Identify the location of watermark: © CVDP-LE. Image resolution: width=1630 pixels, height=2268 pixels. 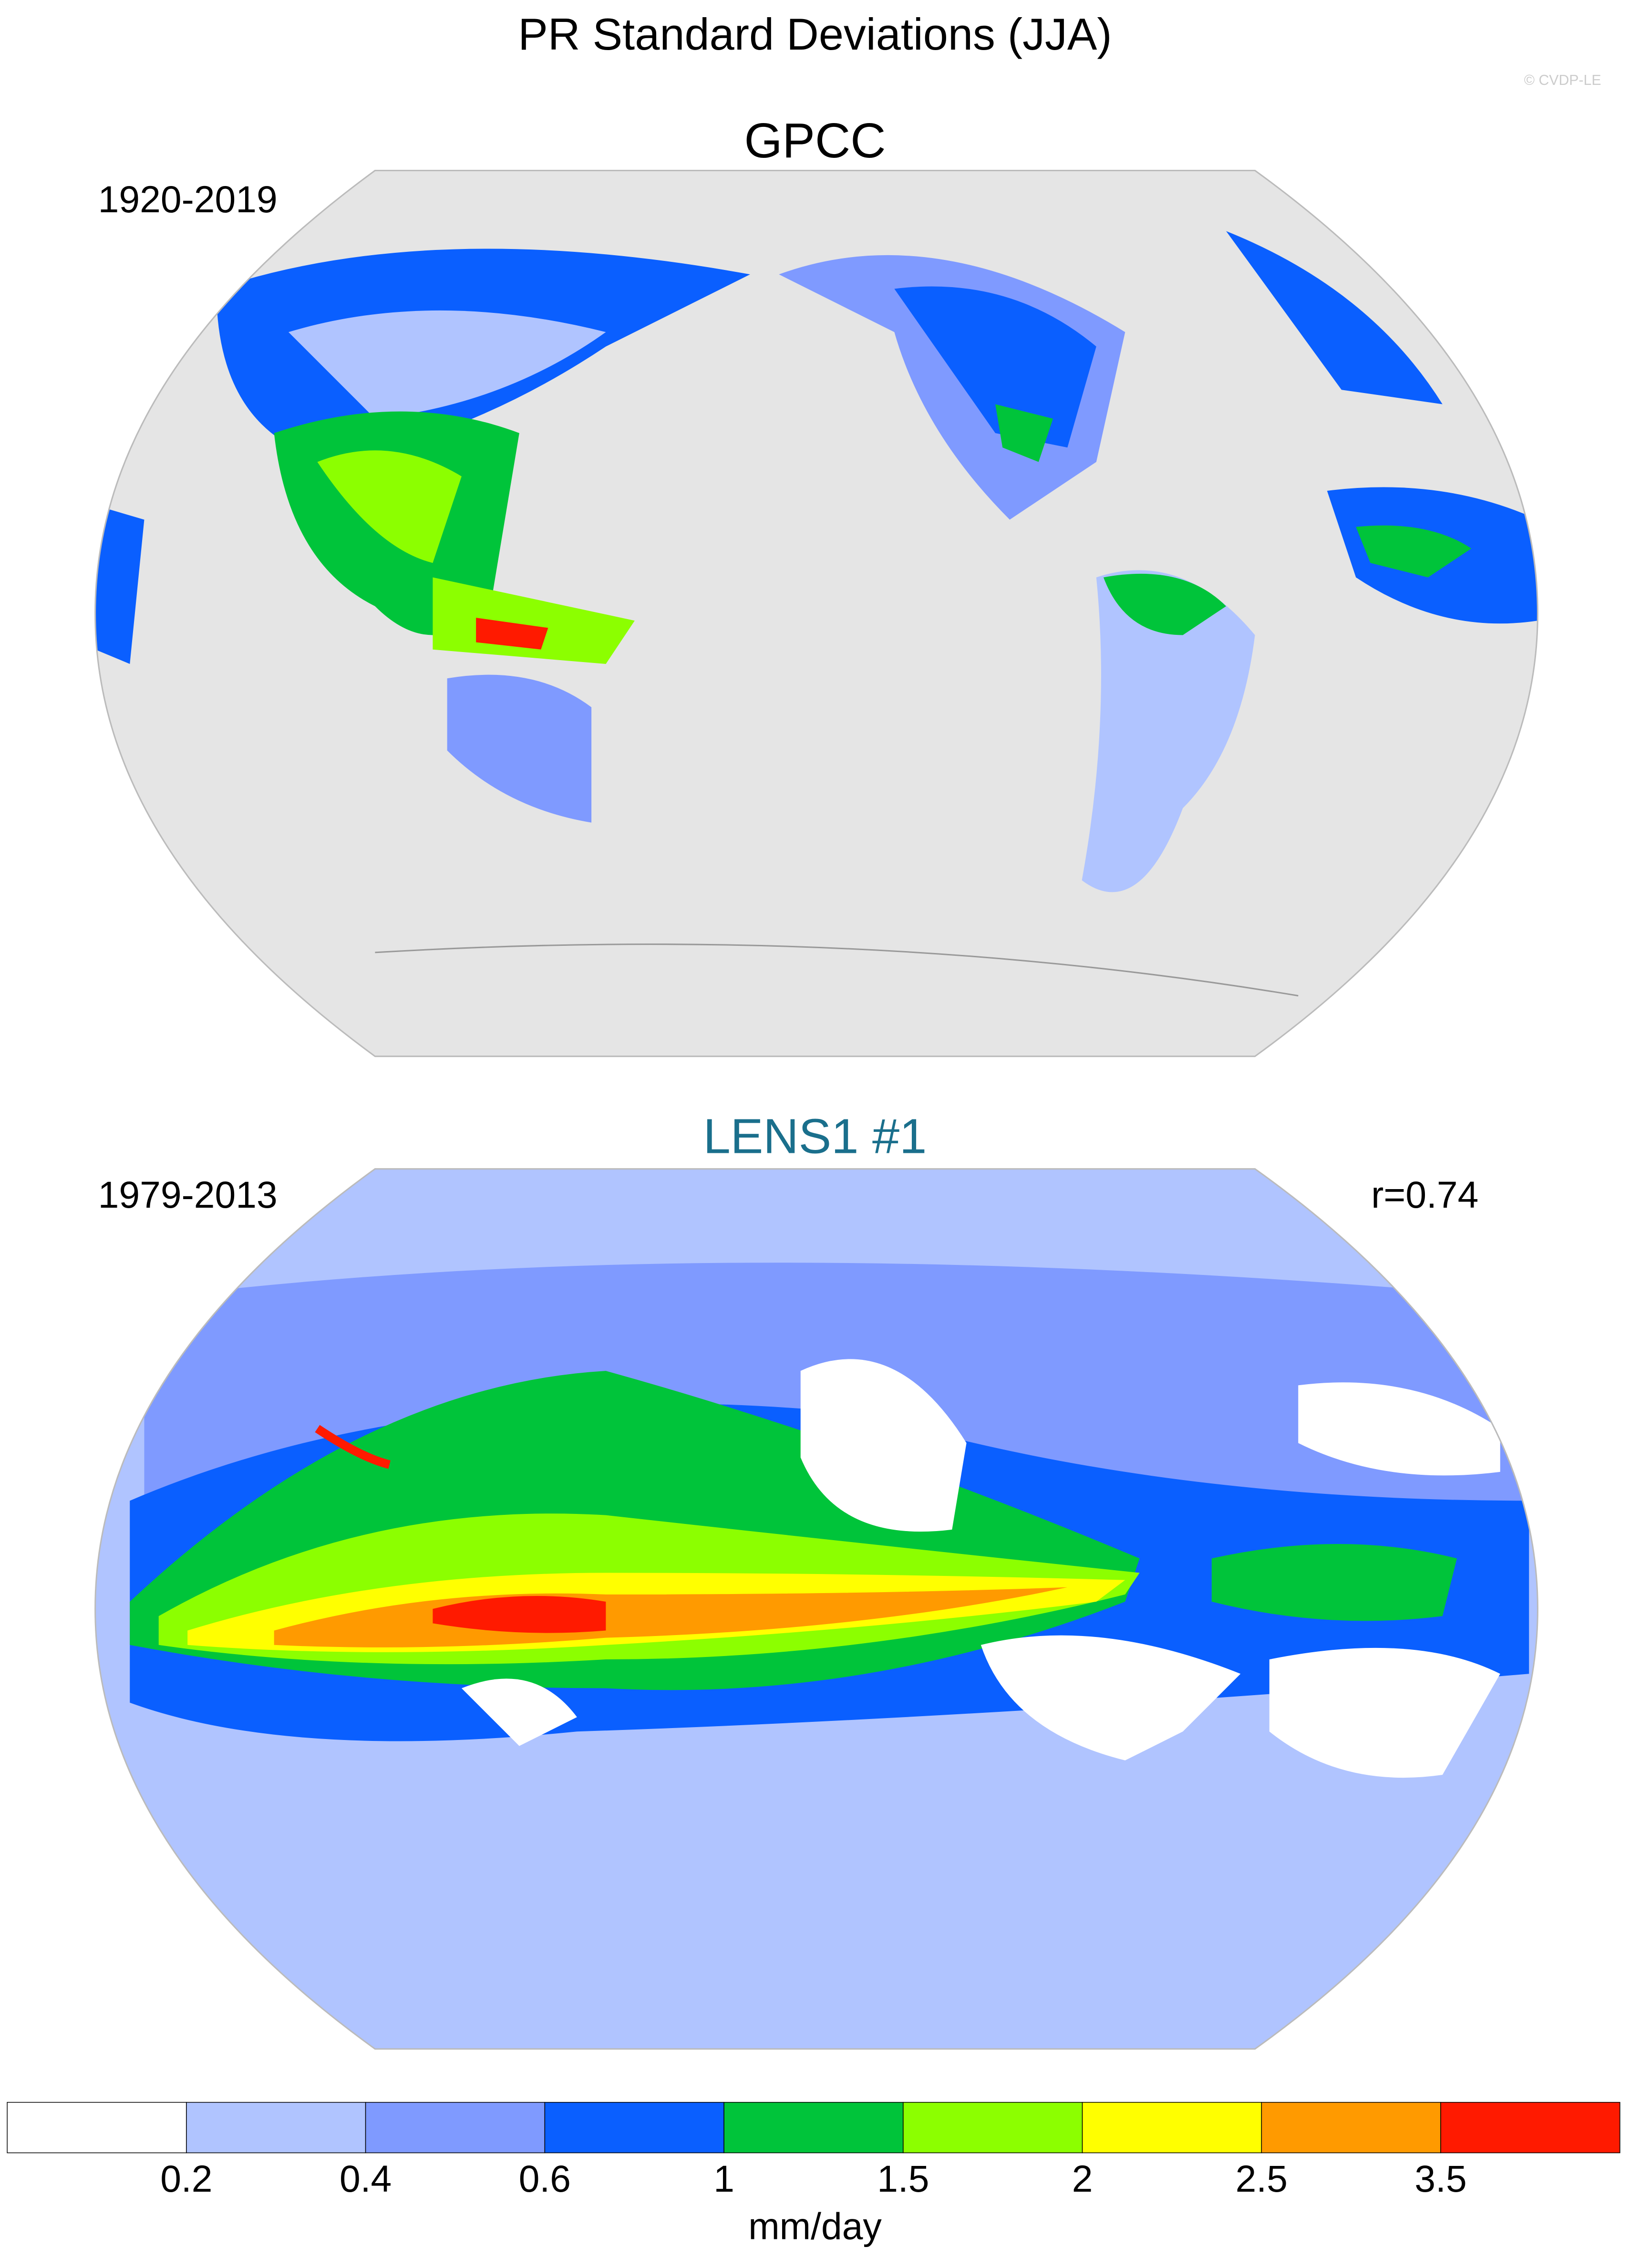
(1562, 80).